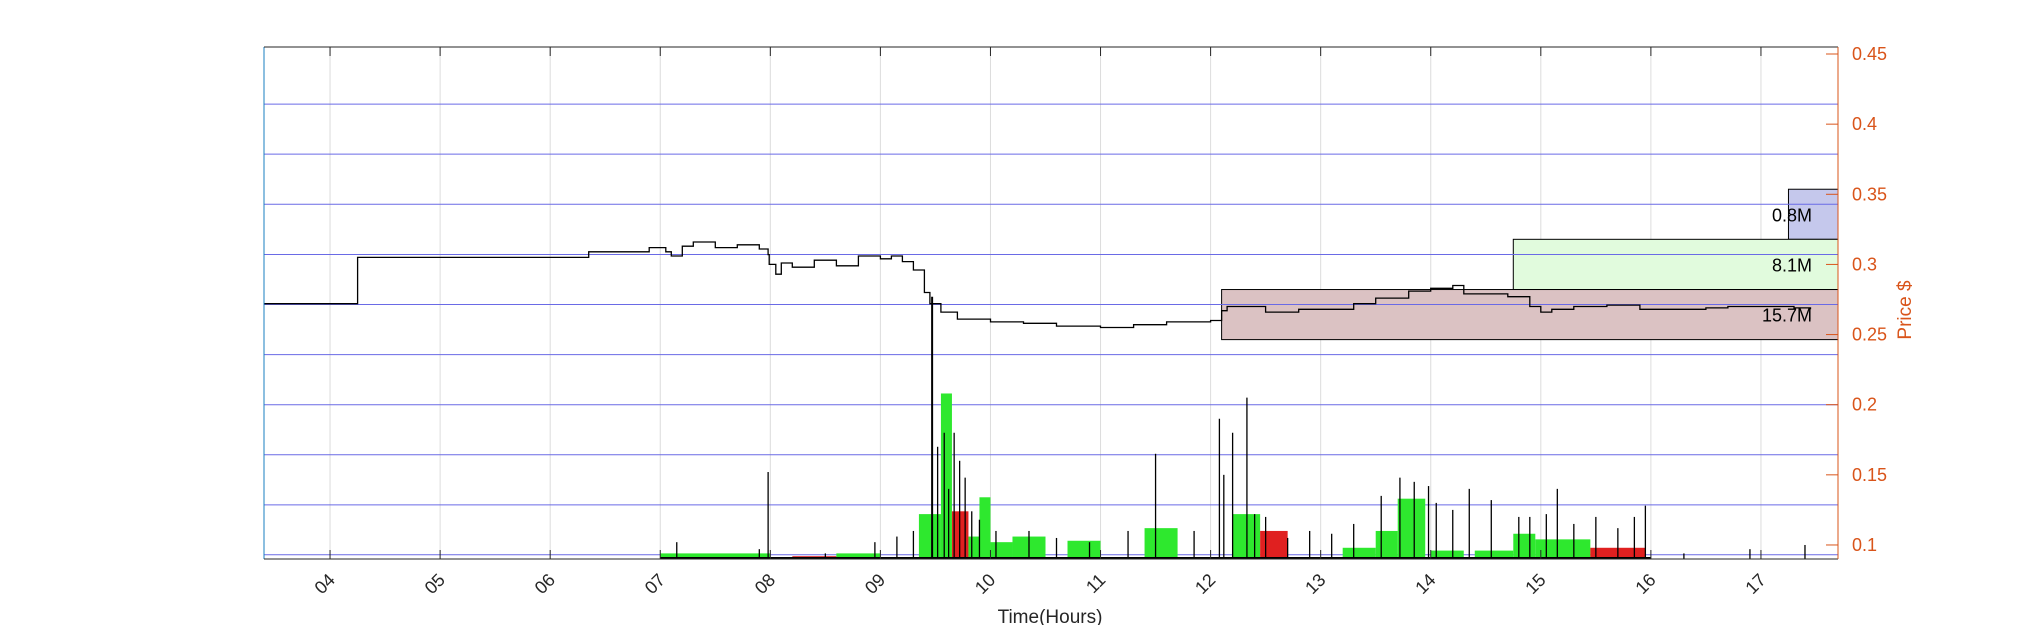  What do you see at coordinates (1787, 316) in the screenshot?
I see `volume-box-label: 15.7M` at bounding box center [1787, 316].